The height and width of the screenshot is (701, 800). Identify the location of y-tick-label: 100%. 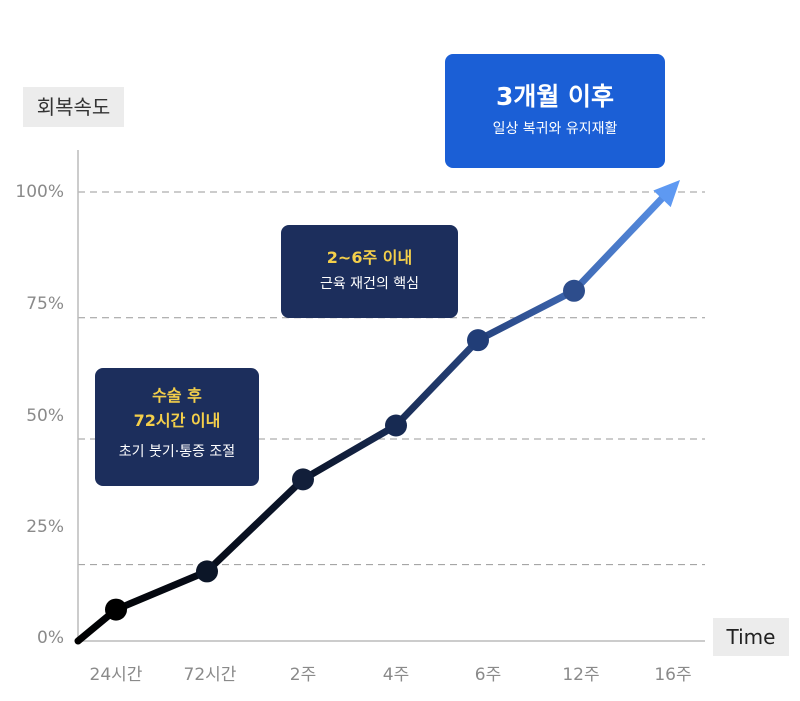
(39, 192).